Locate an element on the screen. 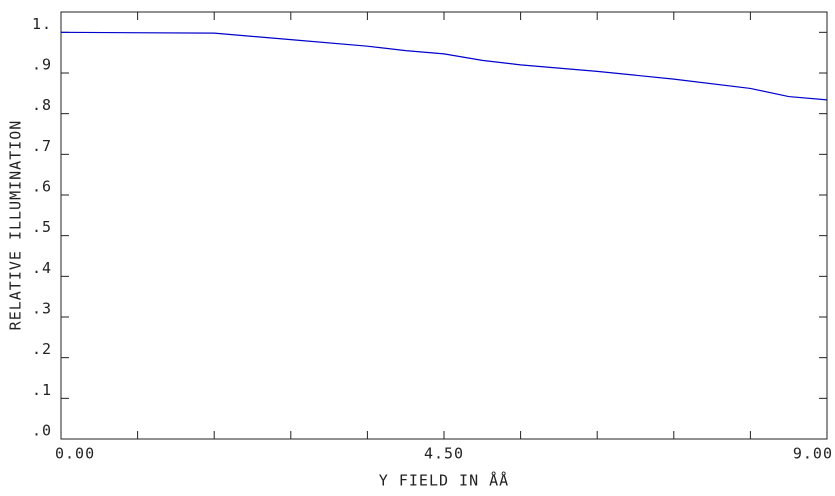  x-tick-label: 9.00 is located at coordinates (813, 454).